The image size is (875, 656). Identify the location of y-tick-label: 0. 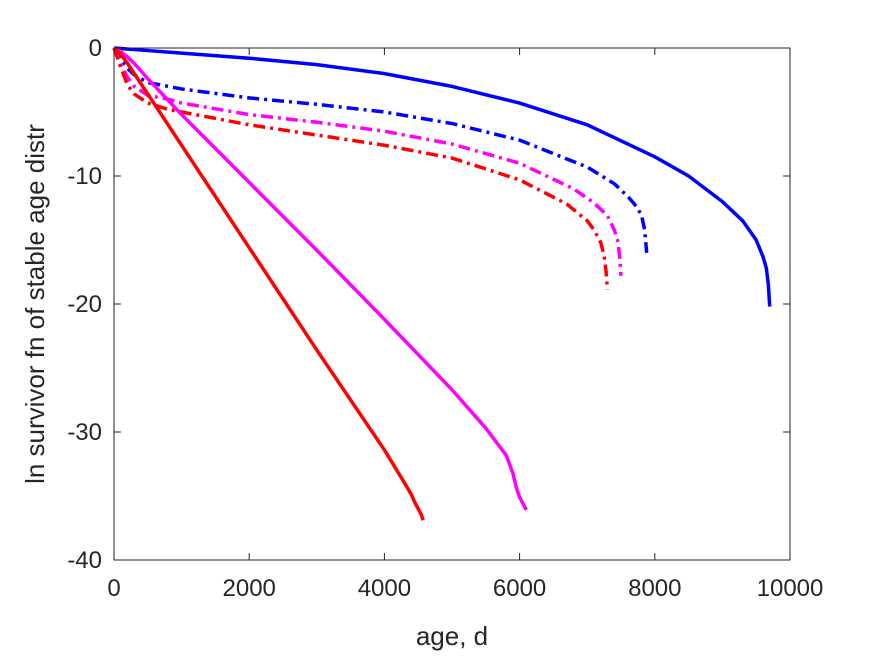
(95, 48).